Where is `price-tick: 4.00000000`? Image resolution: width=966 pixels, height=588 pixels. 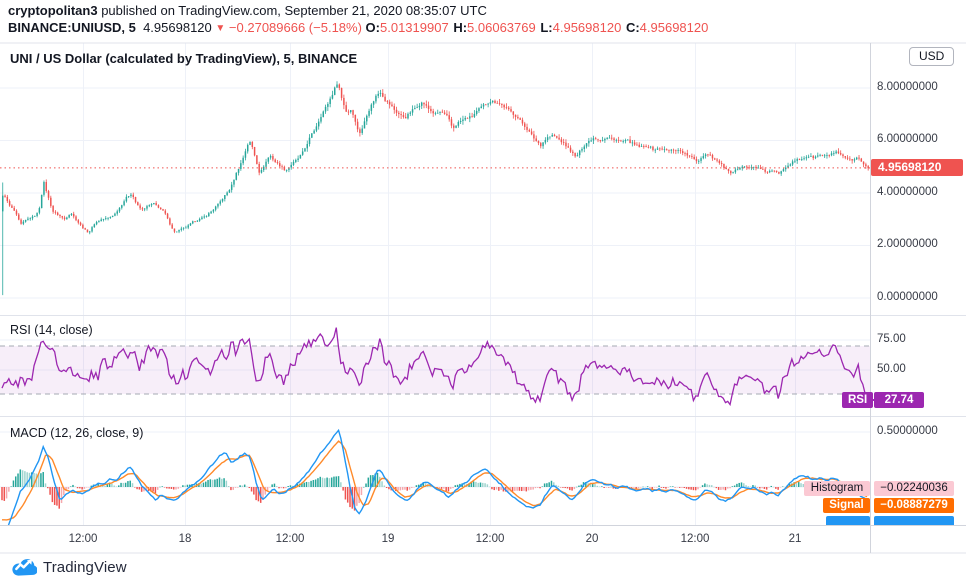
price-tick: 4.00000000 is located at coordinates (907, 192).